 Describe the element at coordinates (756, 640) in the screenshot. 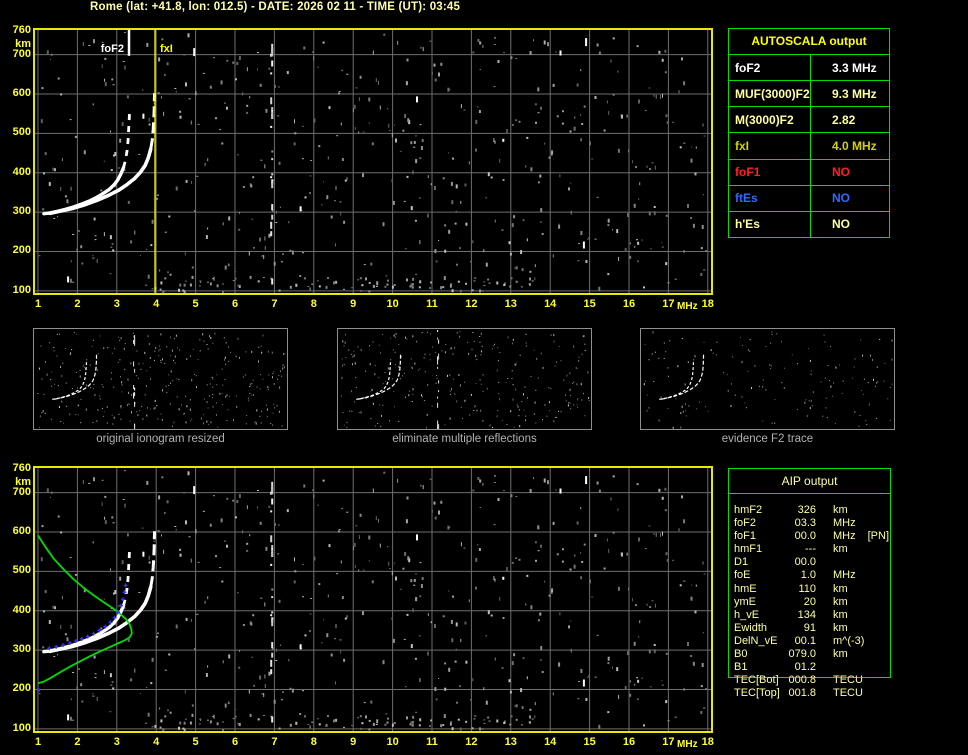

I see `parameter-label: DelN_vE` at that location.